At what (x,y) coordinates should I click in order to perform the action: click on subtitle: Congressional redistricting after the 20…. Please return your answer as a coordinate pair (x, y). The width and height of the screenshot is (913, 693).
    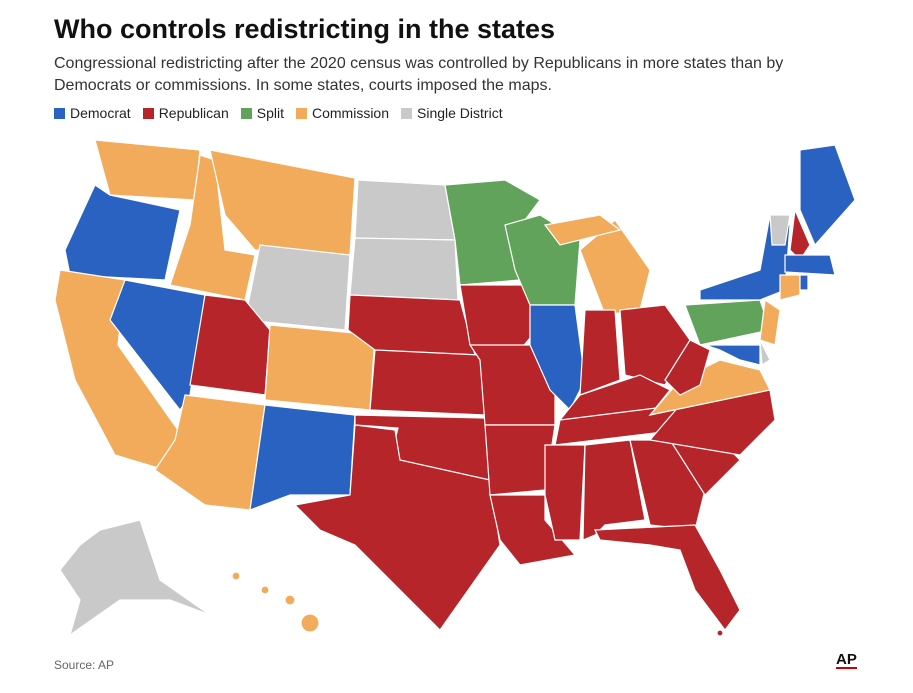
    Looking at the image, I should click on (419, 74).